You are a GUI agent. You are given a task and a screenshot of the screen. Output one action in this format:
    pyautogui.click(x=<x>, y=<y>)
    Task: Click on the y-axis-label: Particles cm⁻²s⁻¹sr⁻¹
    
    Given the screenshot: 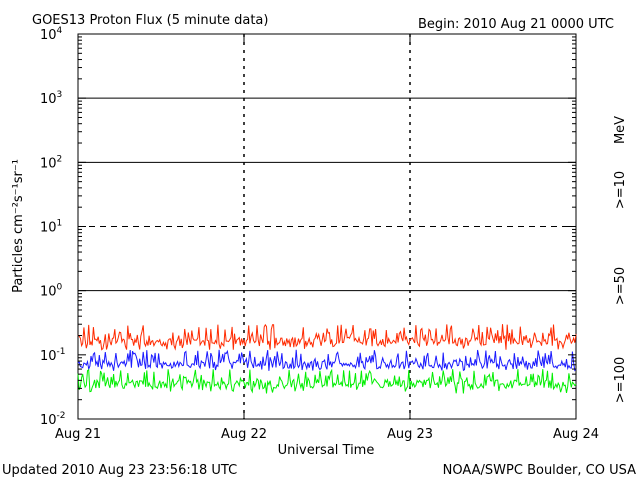 What is the action you would take?
    pyautogui.click(x=18, y=226)
    